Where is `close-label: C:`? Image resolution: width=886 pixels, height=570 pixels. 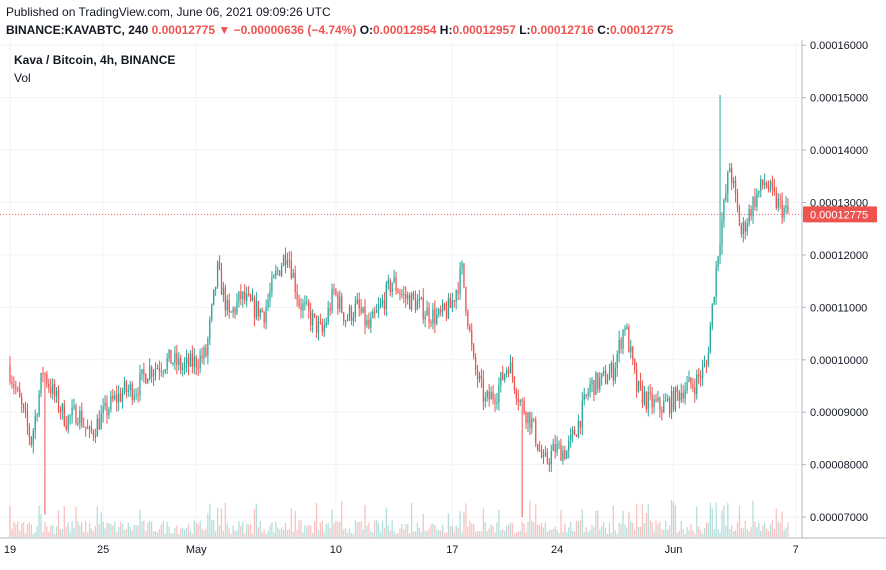
close-label: C: is located at coordinates (603, 30).